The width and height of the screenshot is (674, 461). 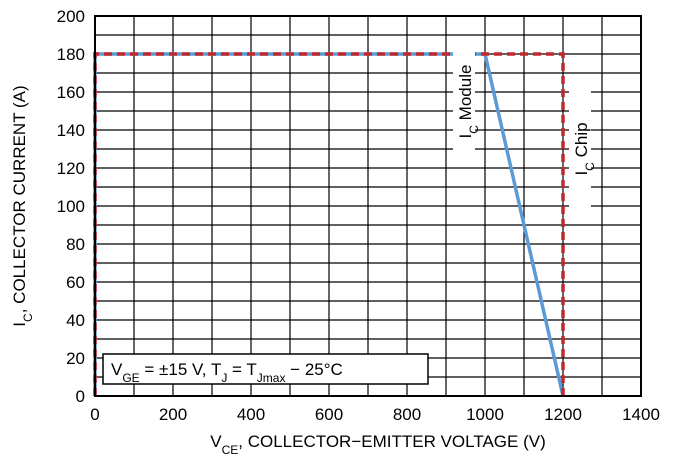 What do you see at coordinates (22, 205) in the screenshot?
I see `y-axis-label: IC, COLLECTOR CURRENT (A)` at bounding box center [22, 205].